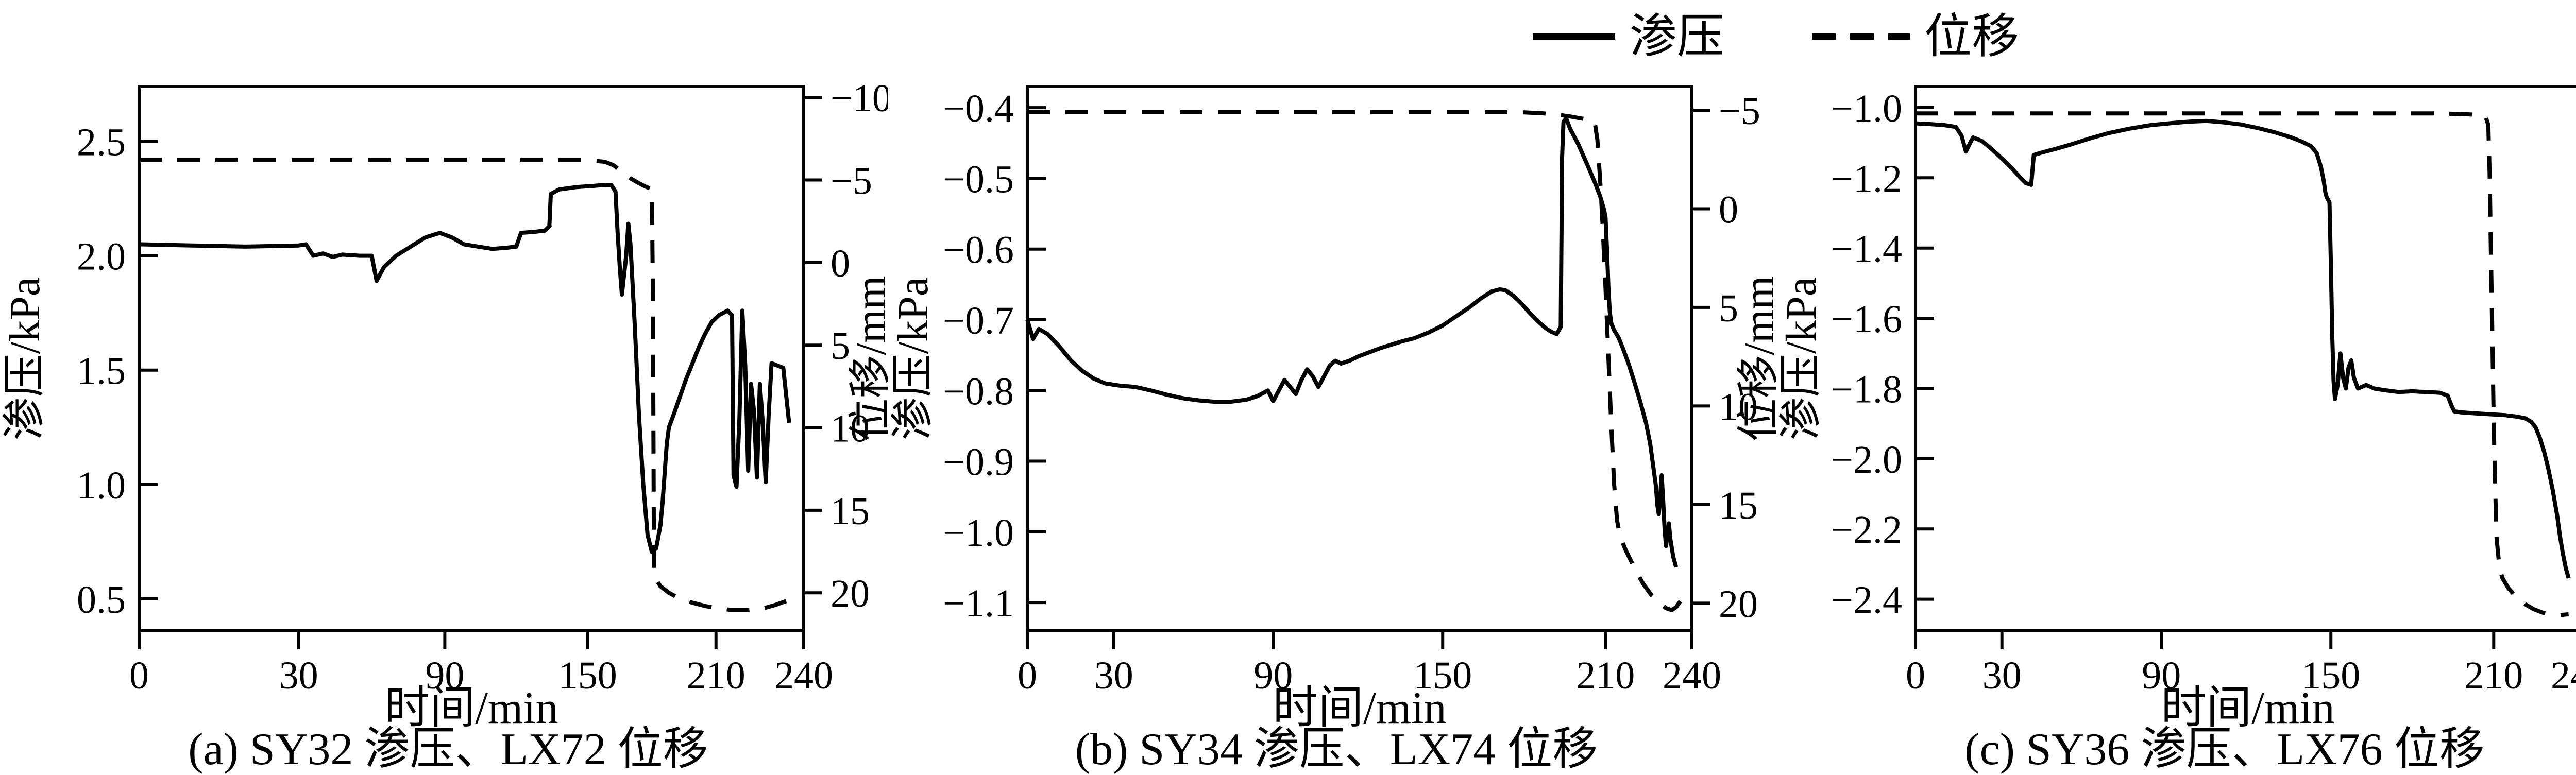 The image size is (2576, 775). I want to click on chart-b-x-tick-label: 150, so click(1442, 675).